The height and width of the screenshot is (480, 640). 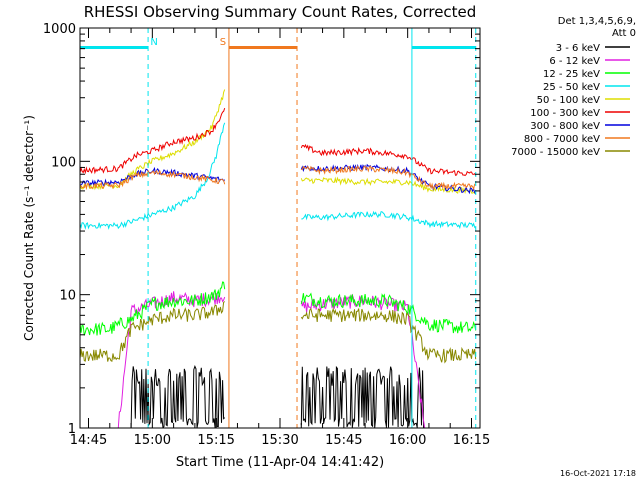 What do you see at coordinates (153, 308) in the screenshot?
I see `series-line-2-seg1` at bounding box center [153, 308].